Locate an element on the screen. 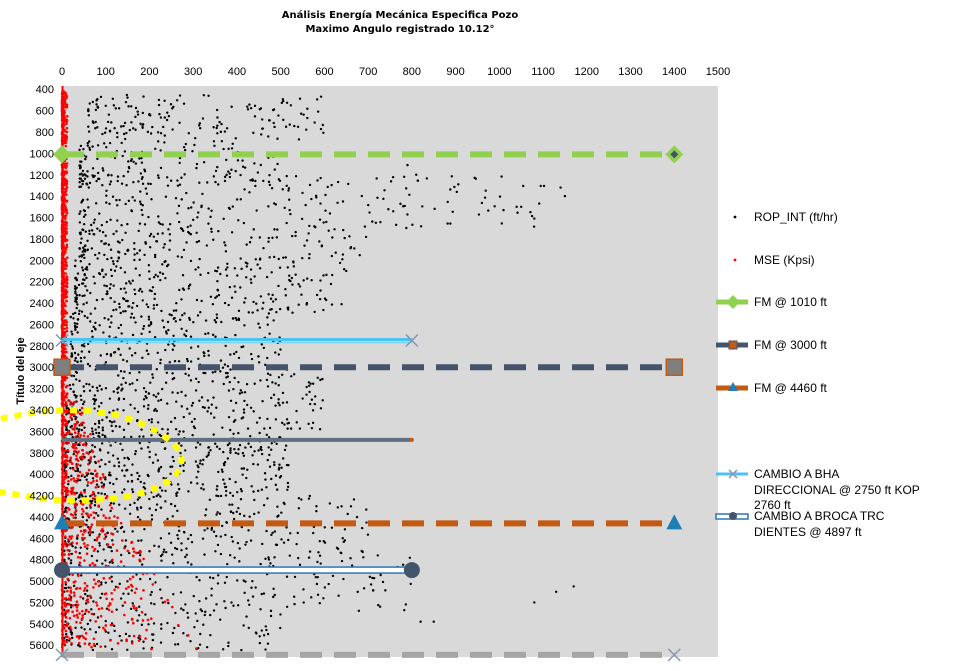 This screenshot has height=671, width=967. square-marker is located at coordinates (674, 367).